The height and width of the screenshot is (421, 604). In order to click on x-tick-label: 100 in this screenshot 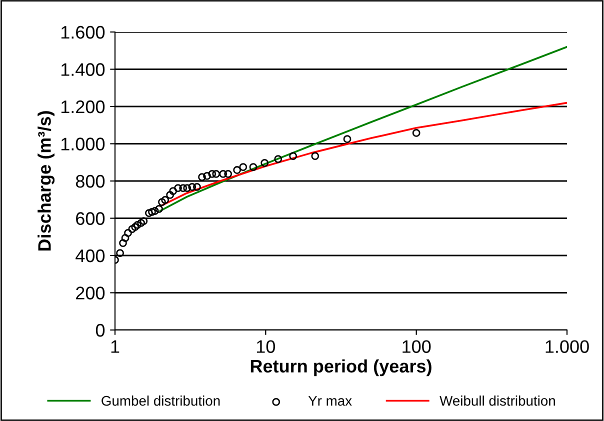, I will do `click(416, 346)`.